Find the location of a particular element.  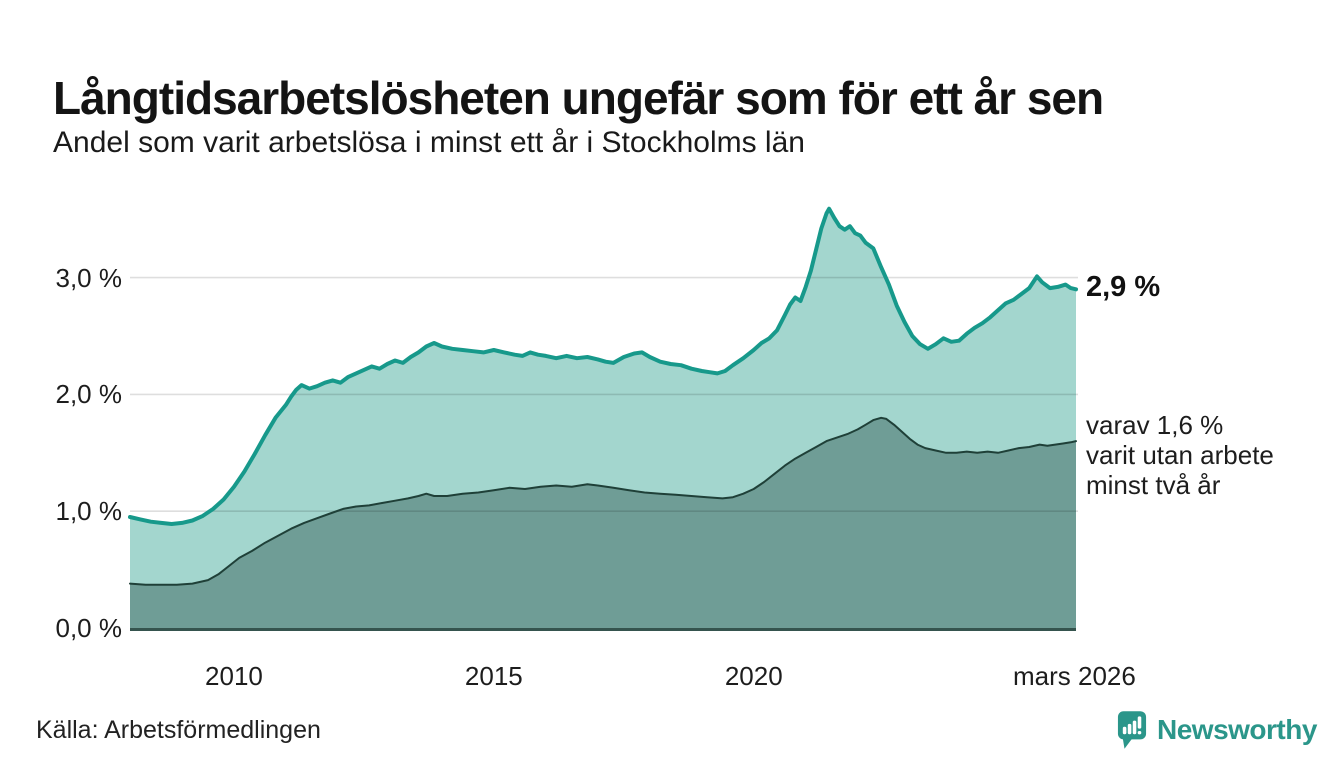

x-tick-label: 2015 is located at coordinates (493, 676).